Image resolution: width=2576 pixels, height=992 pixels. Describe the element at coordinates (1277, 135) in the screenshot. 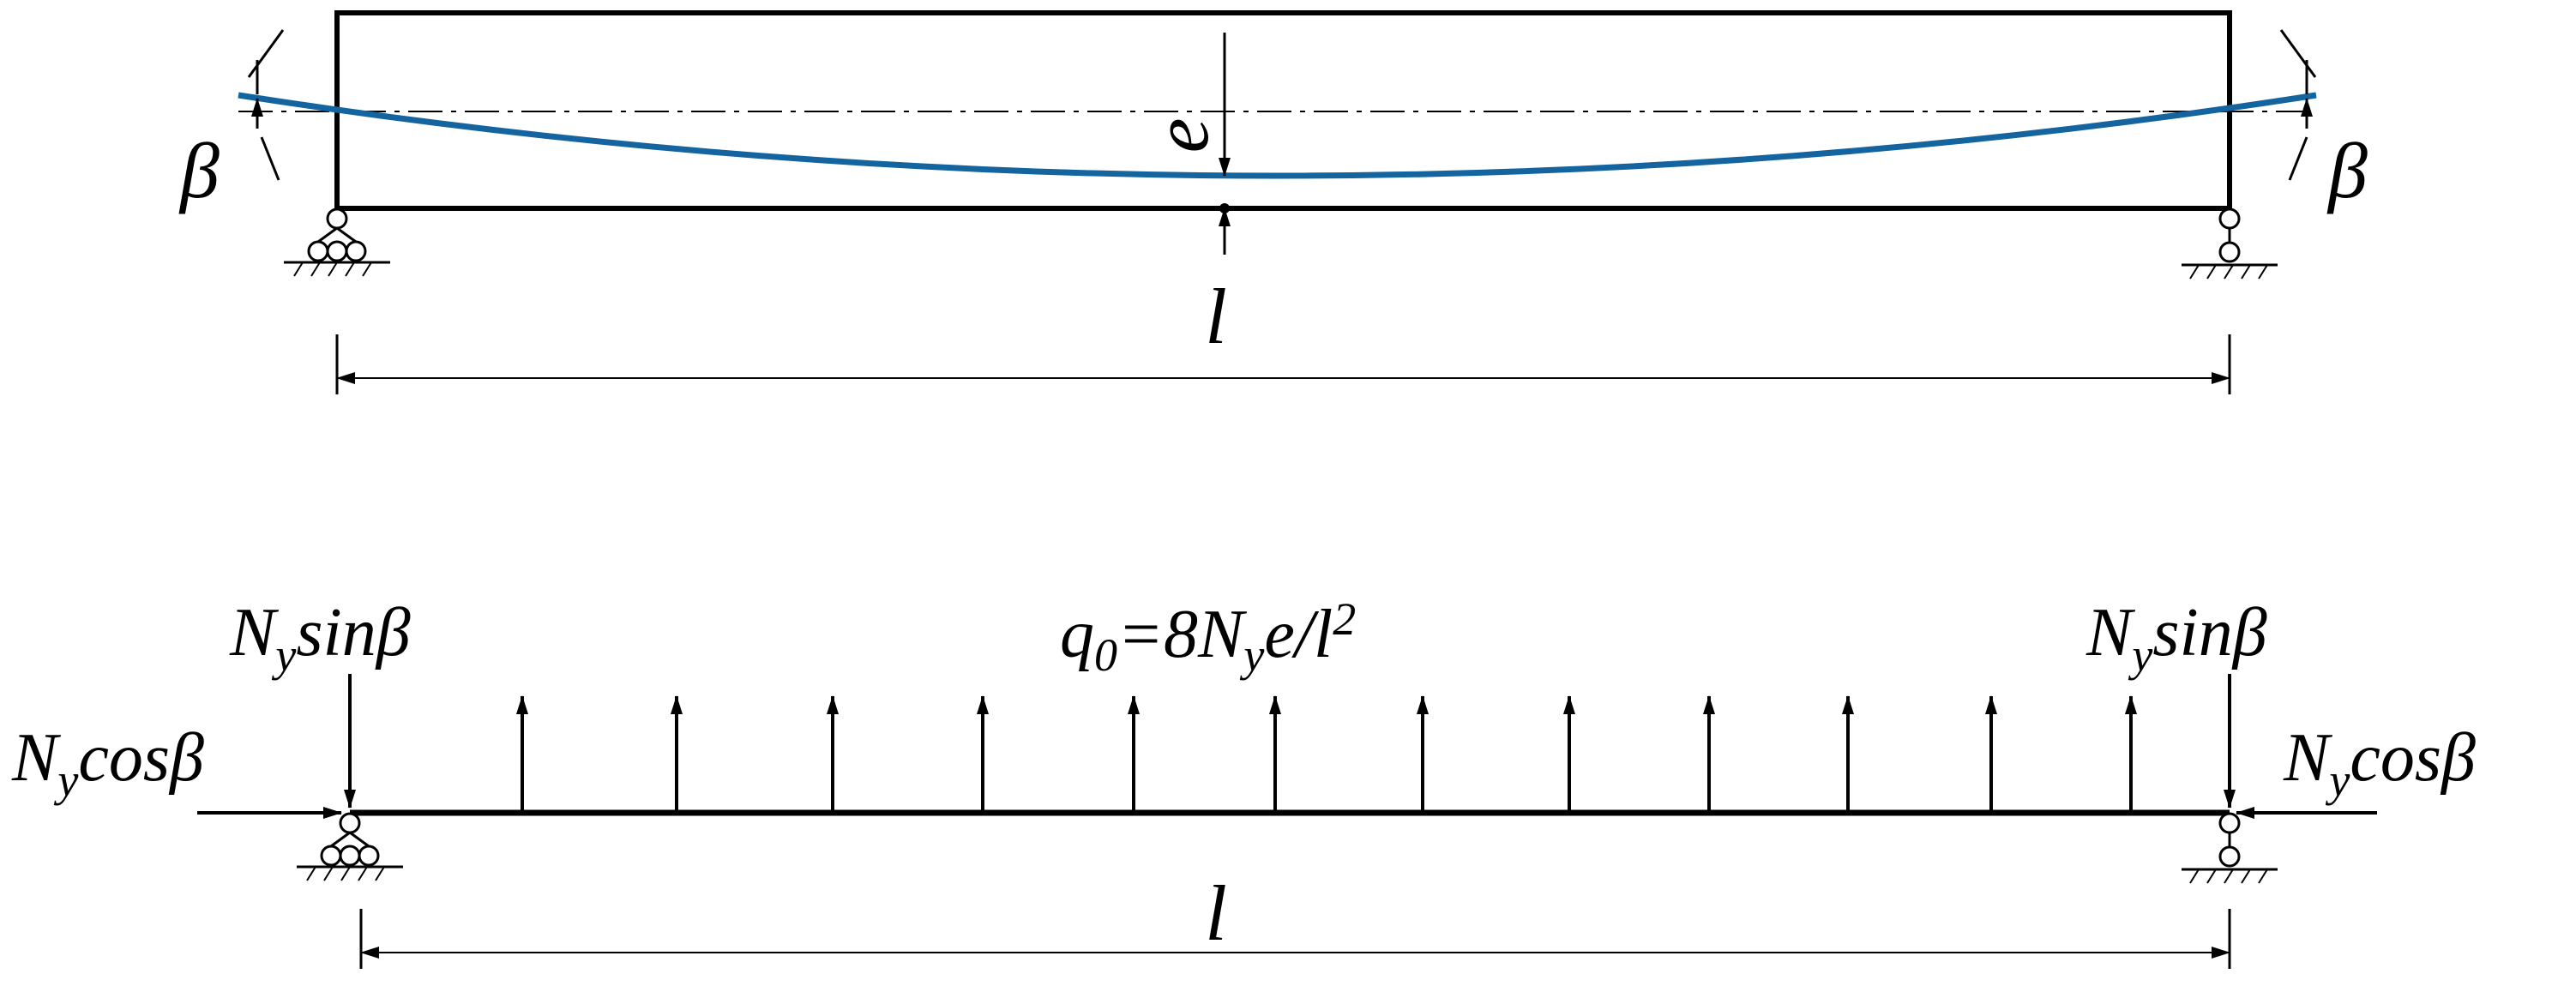

I see `deflected-axis` at that location.